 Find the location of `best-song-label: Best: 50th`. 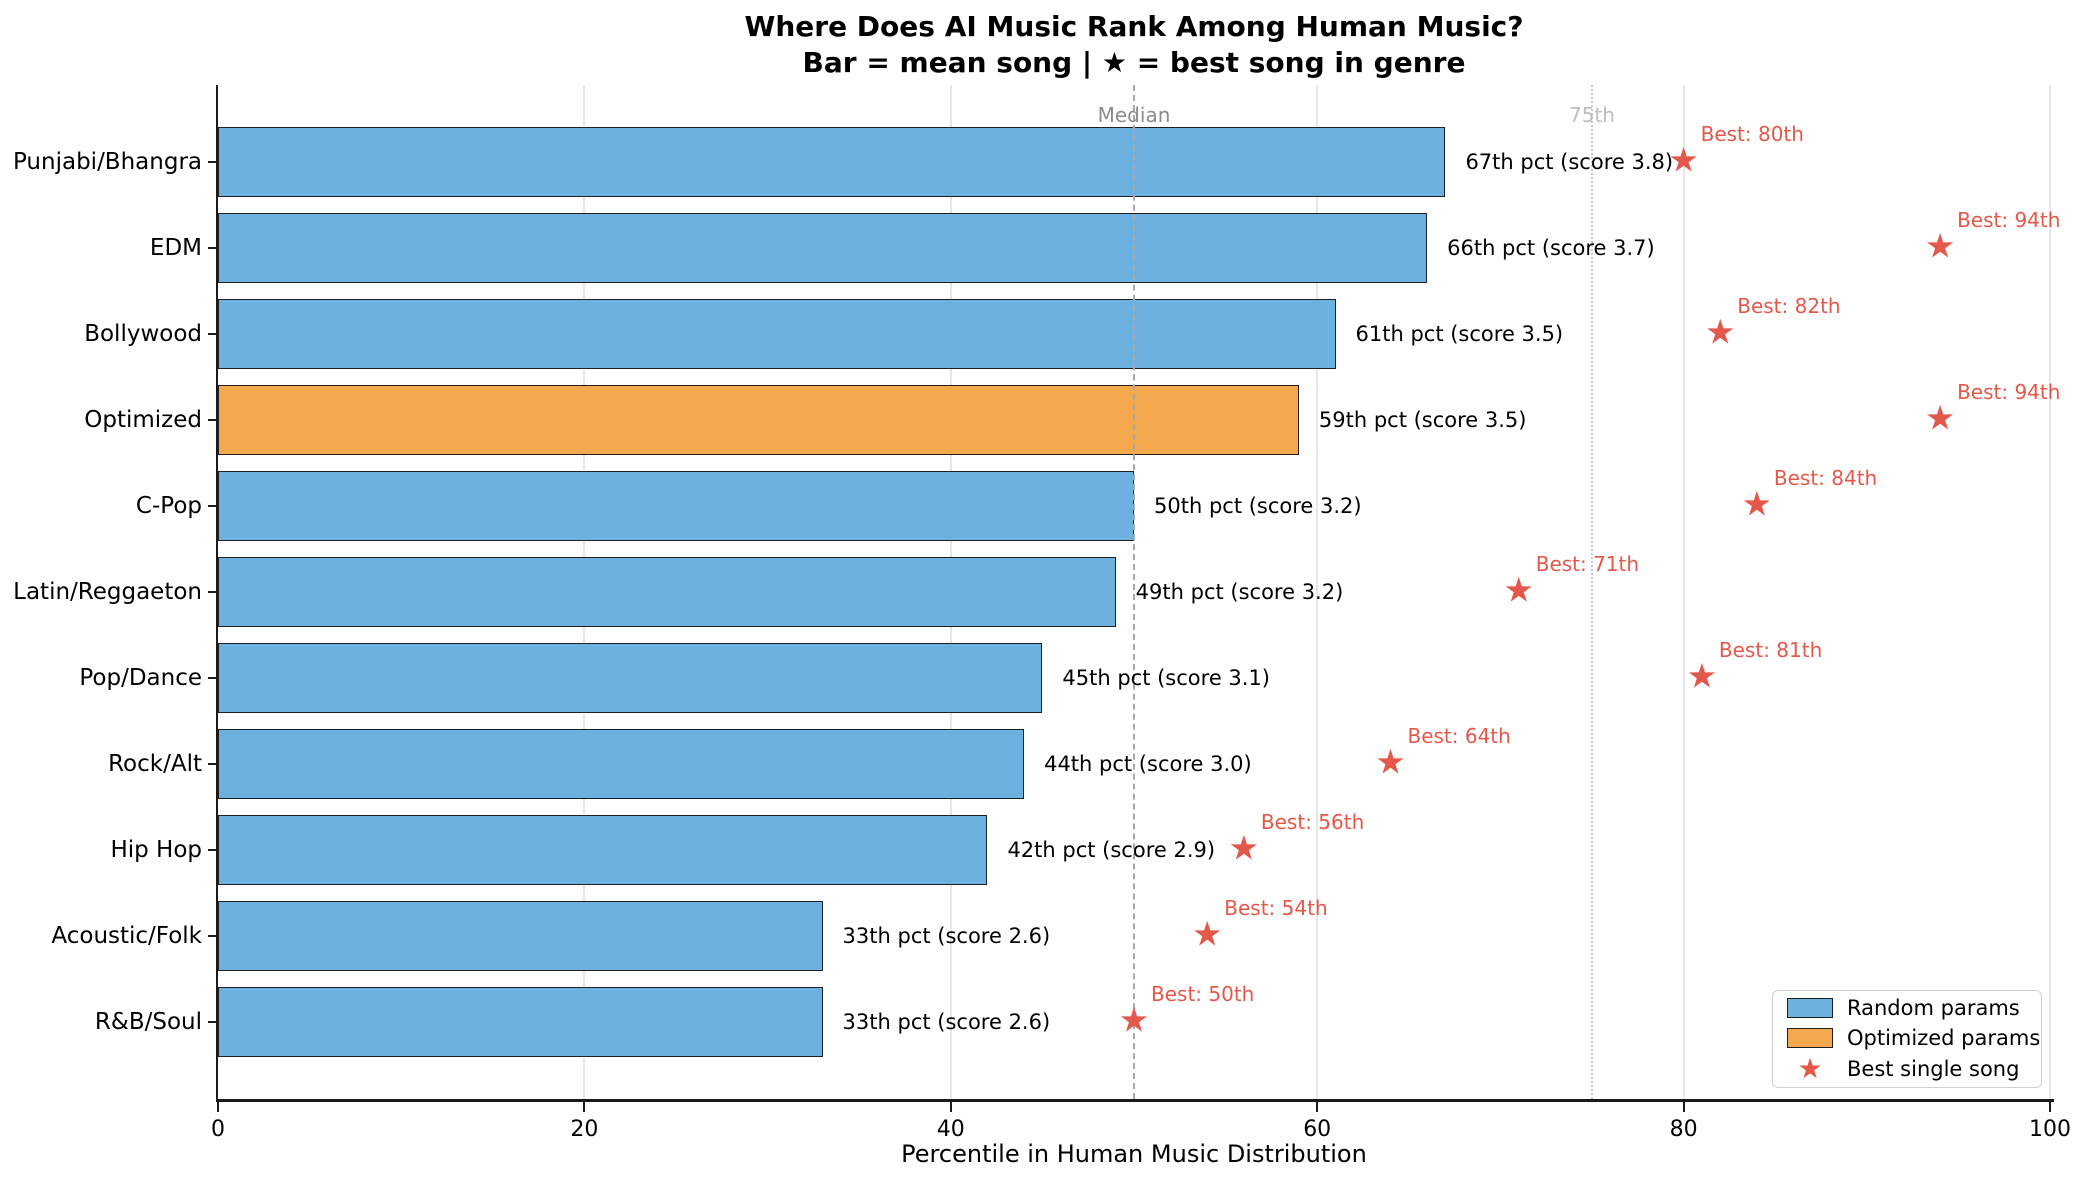

best-song-label: Best: 50th is located at coordinates (1203, 993).